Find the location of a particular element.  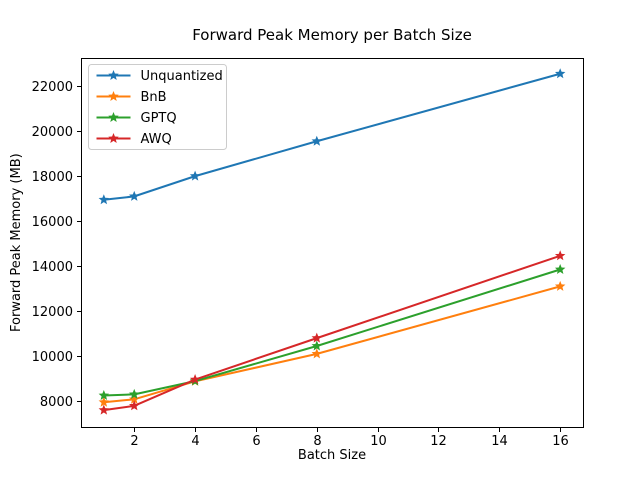

y-tick-label: 10000 is located at coordinates (52, 357).